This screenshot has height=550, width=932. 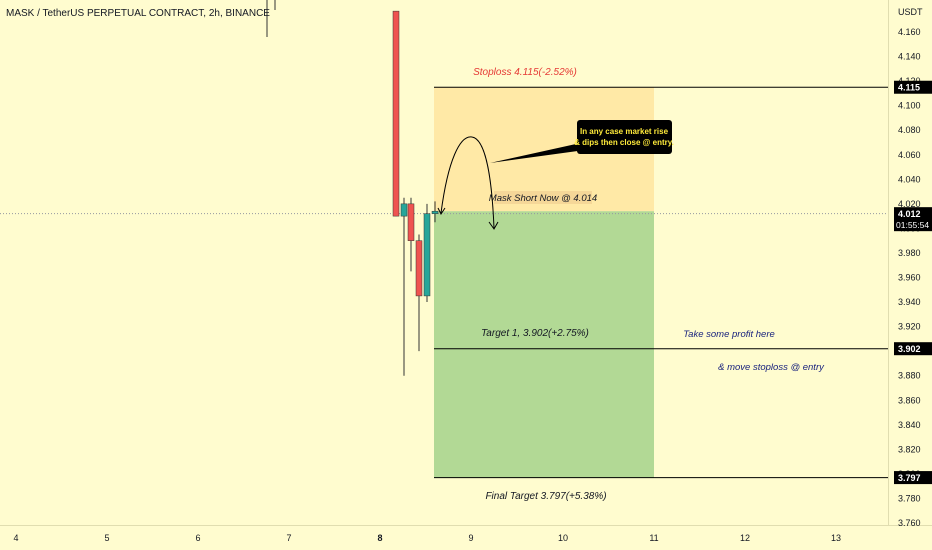 I want to click on profit-note-line1: Take some profit here, so click(x=729, y=334).